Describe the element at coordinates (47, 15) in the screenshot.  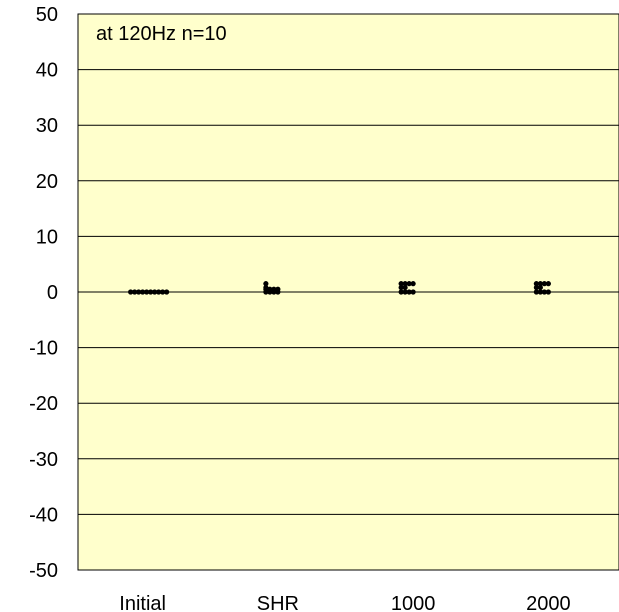
I see `y-tick-label: 50` at that location.